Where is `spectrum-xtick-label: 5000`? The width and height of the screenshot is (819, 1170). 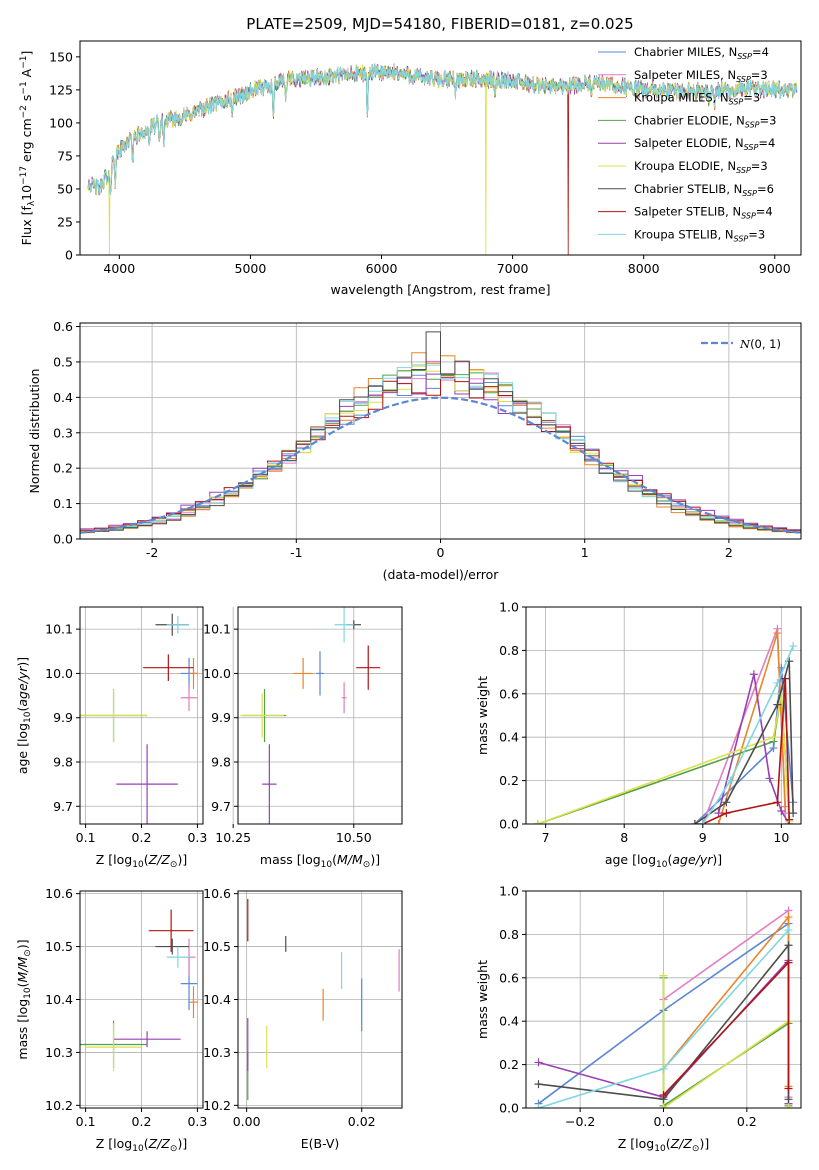
spectrum-xtick-label: 5000 is located at coordinates (251, 268).